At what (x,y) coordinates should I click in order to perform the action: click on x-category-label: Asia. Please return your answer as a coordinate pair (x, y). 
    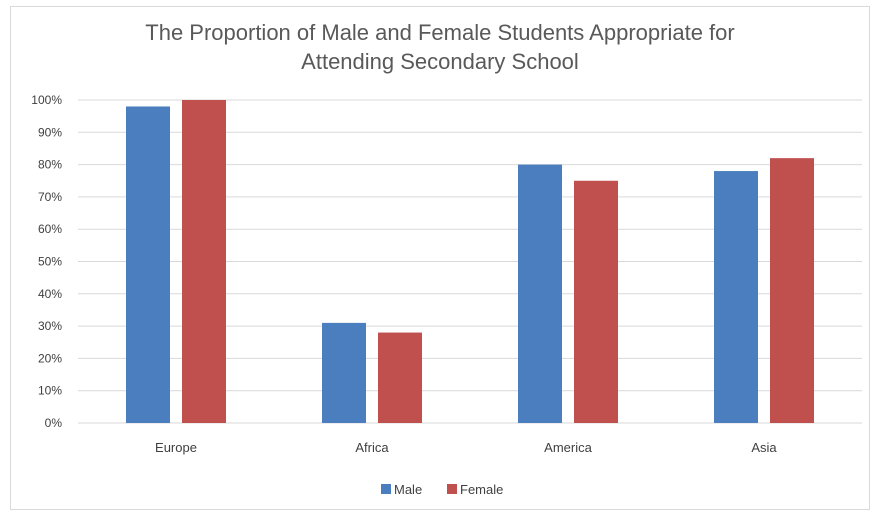
    Looking at the image, I should click on (764, 447).